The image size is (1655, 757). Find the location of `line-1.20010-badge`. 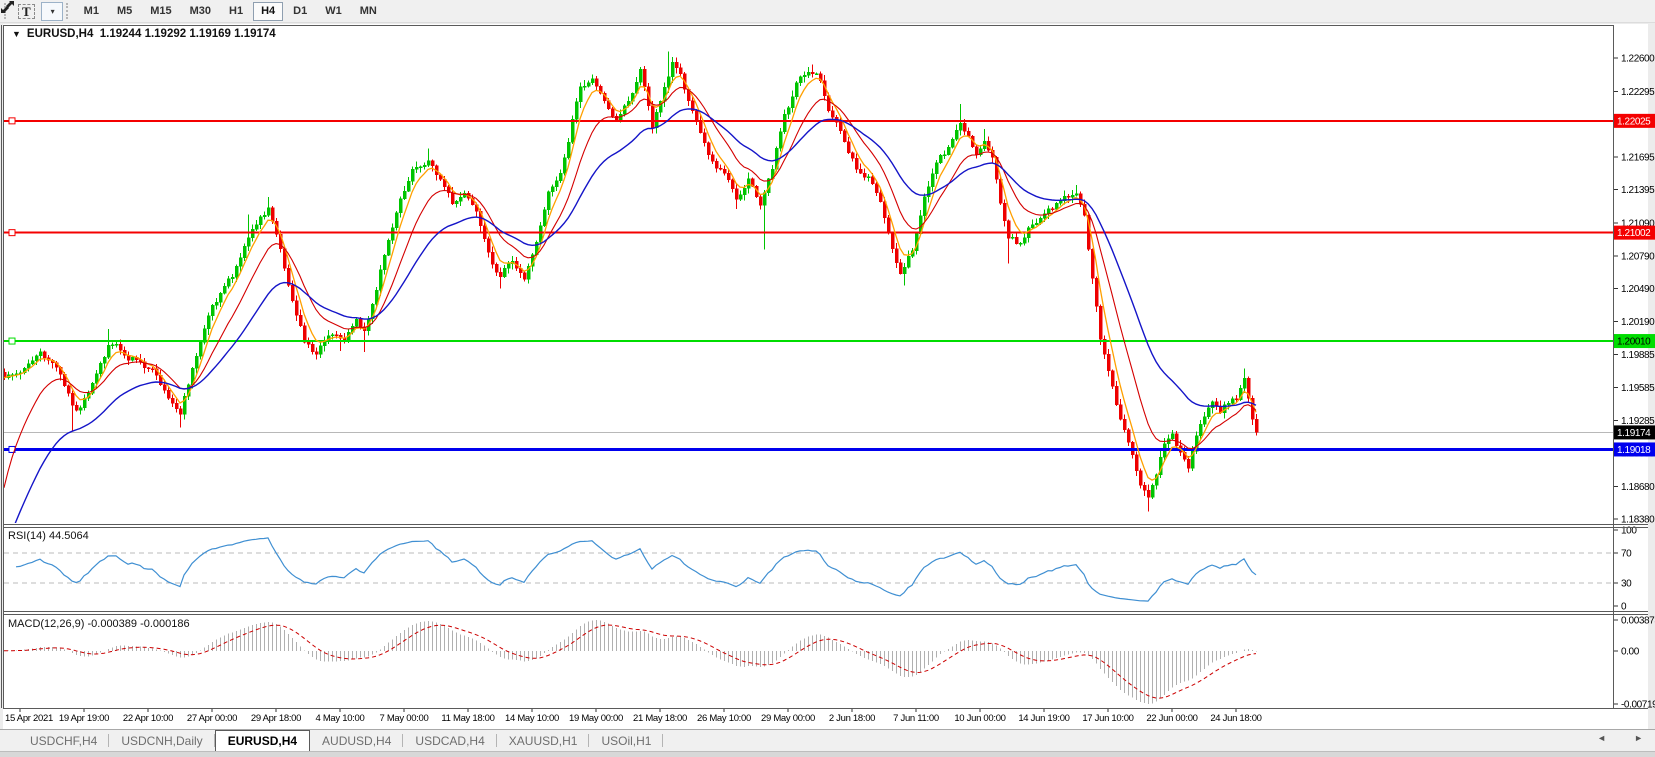

line-1.20010-badge is located at coordinates (1634, 341).